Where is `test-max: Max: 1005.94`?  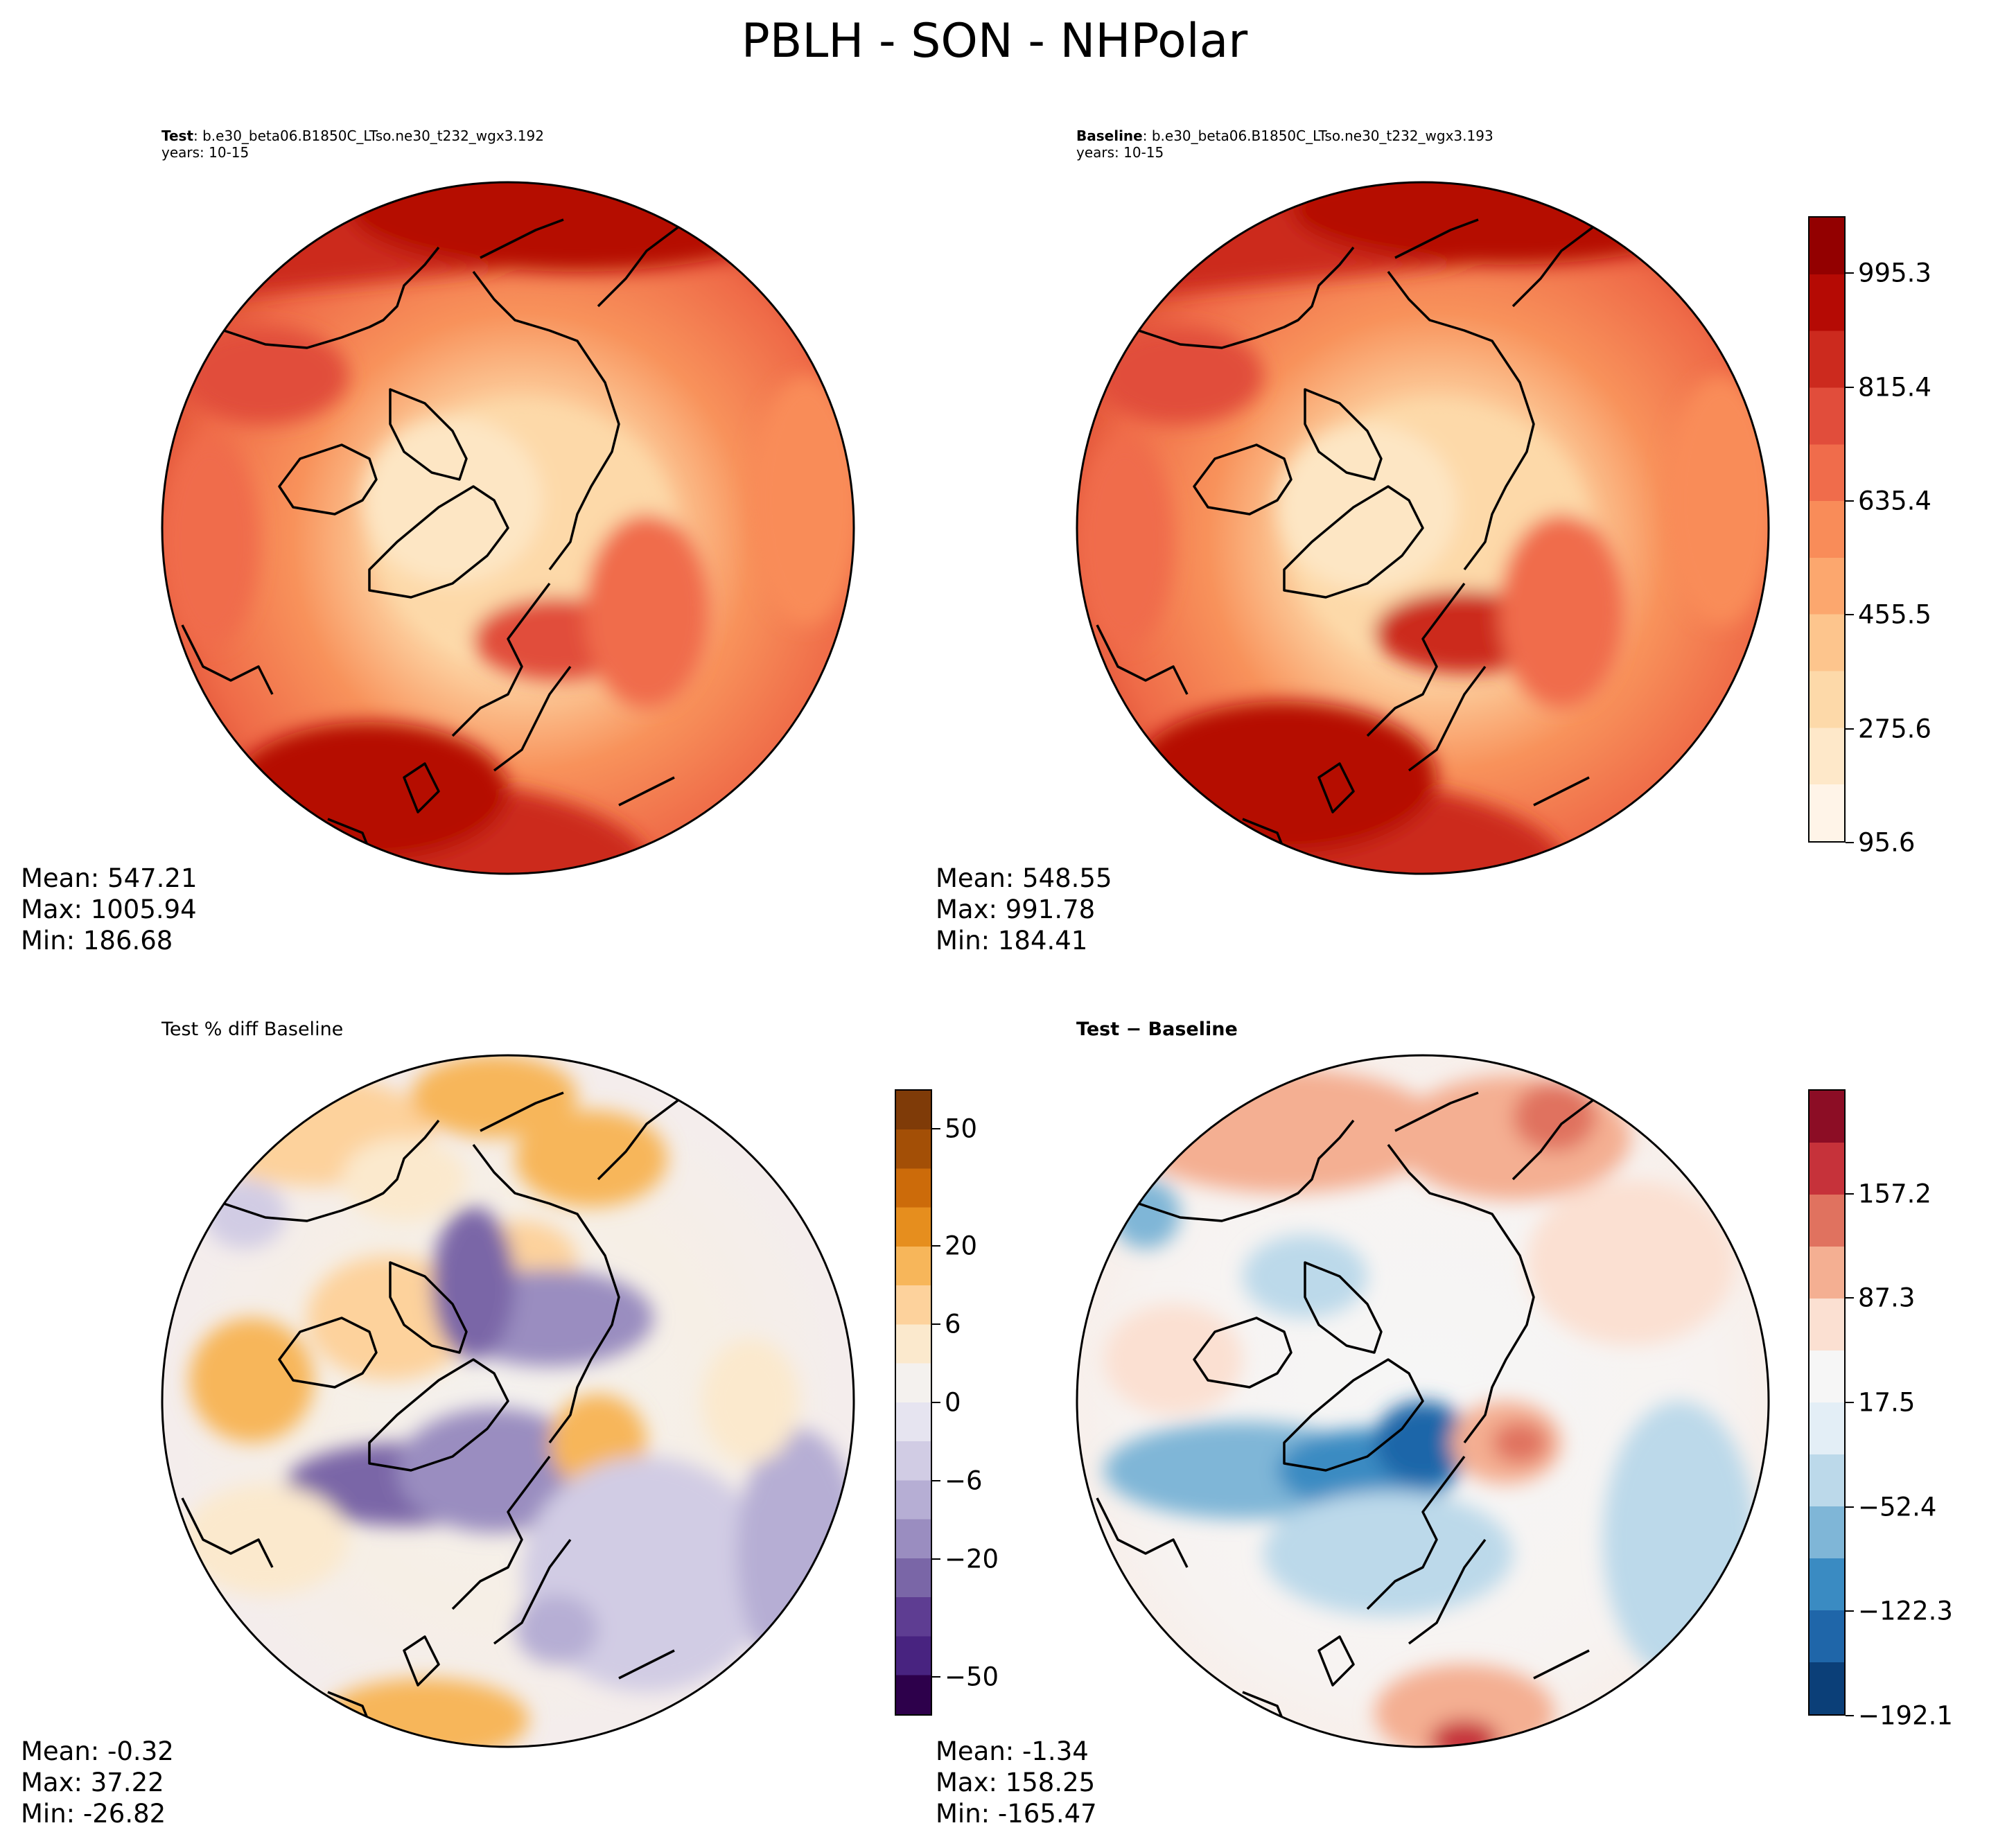
test-max: Max: 1005.94 is located at coordinates (109, 909).